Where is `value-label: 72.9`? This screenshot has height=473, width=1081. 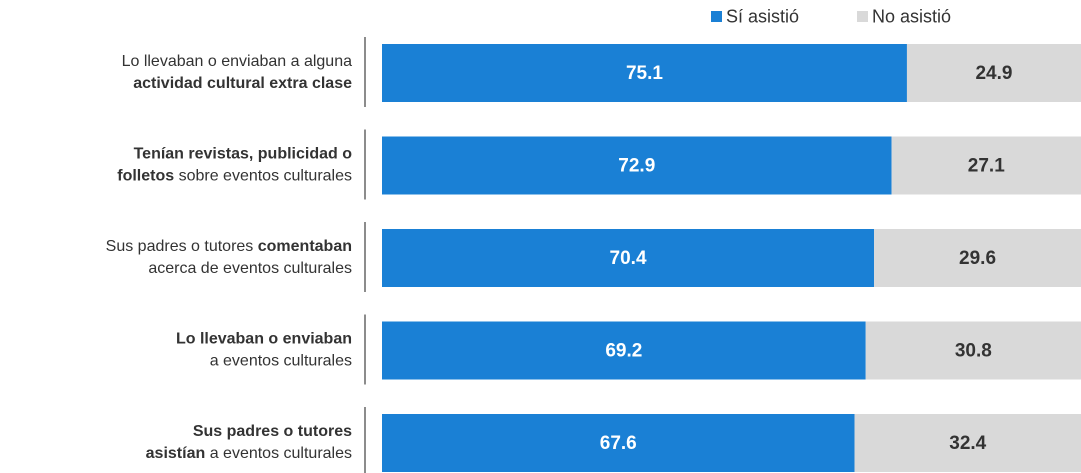 value-label: 72.9 is located at coordinates (636, 166).